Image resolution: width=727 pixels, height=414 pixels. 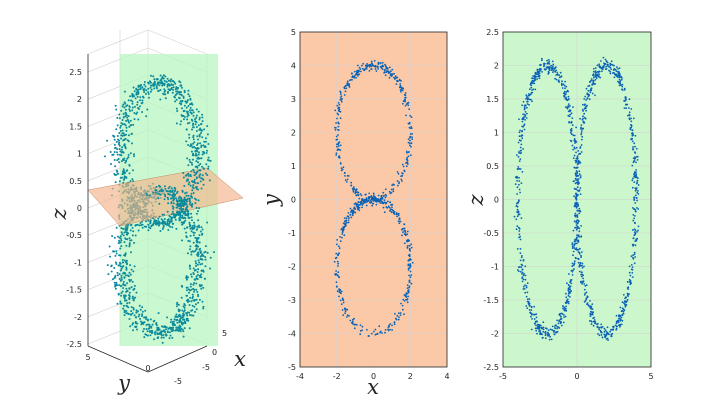 I want to click on panel-xy-x-tick-labels: -4 -2 0 2 4, so click(x=373, y=376).